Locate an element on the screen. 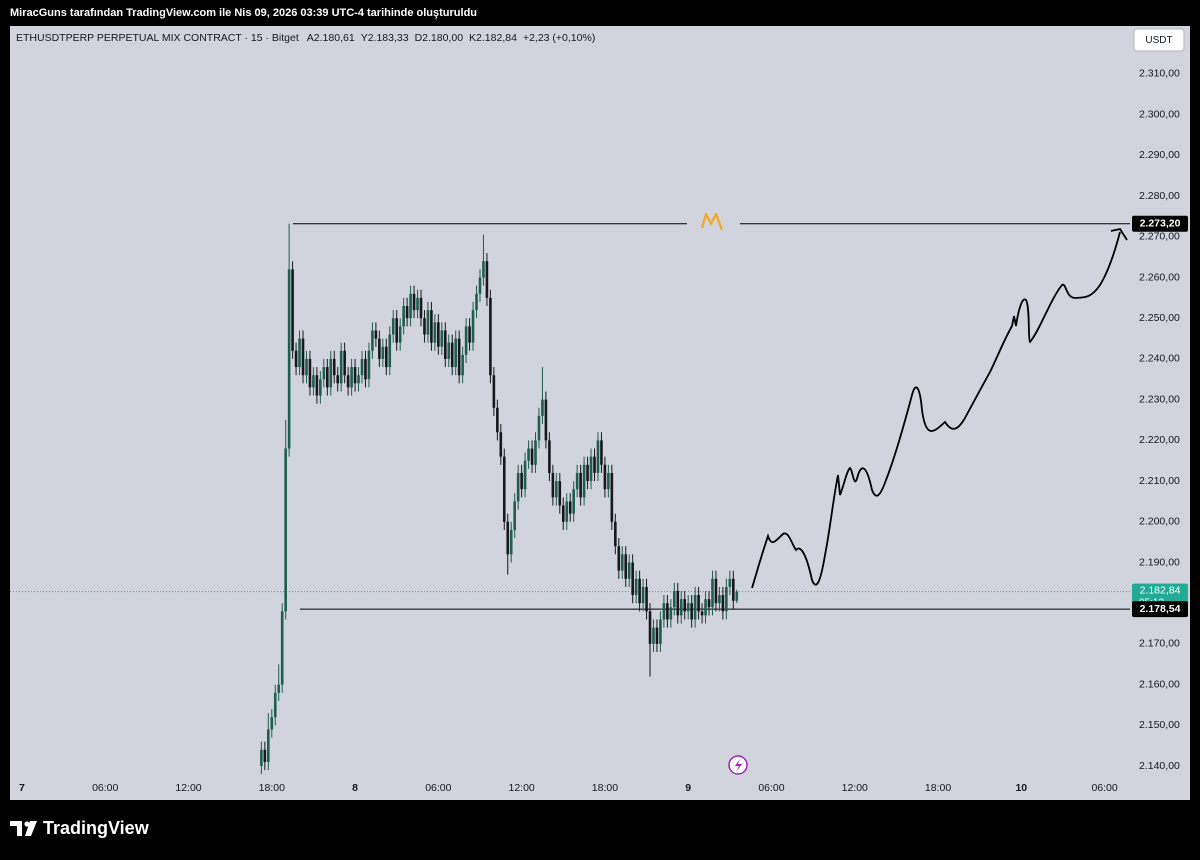  brand-logo: TradingView is located at coordinates (80, 828).